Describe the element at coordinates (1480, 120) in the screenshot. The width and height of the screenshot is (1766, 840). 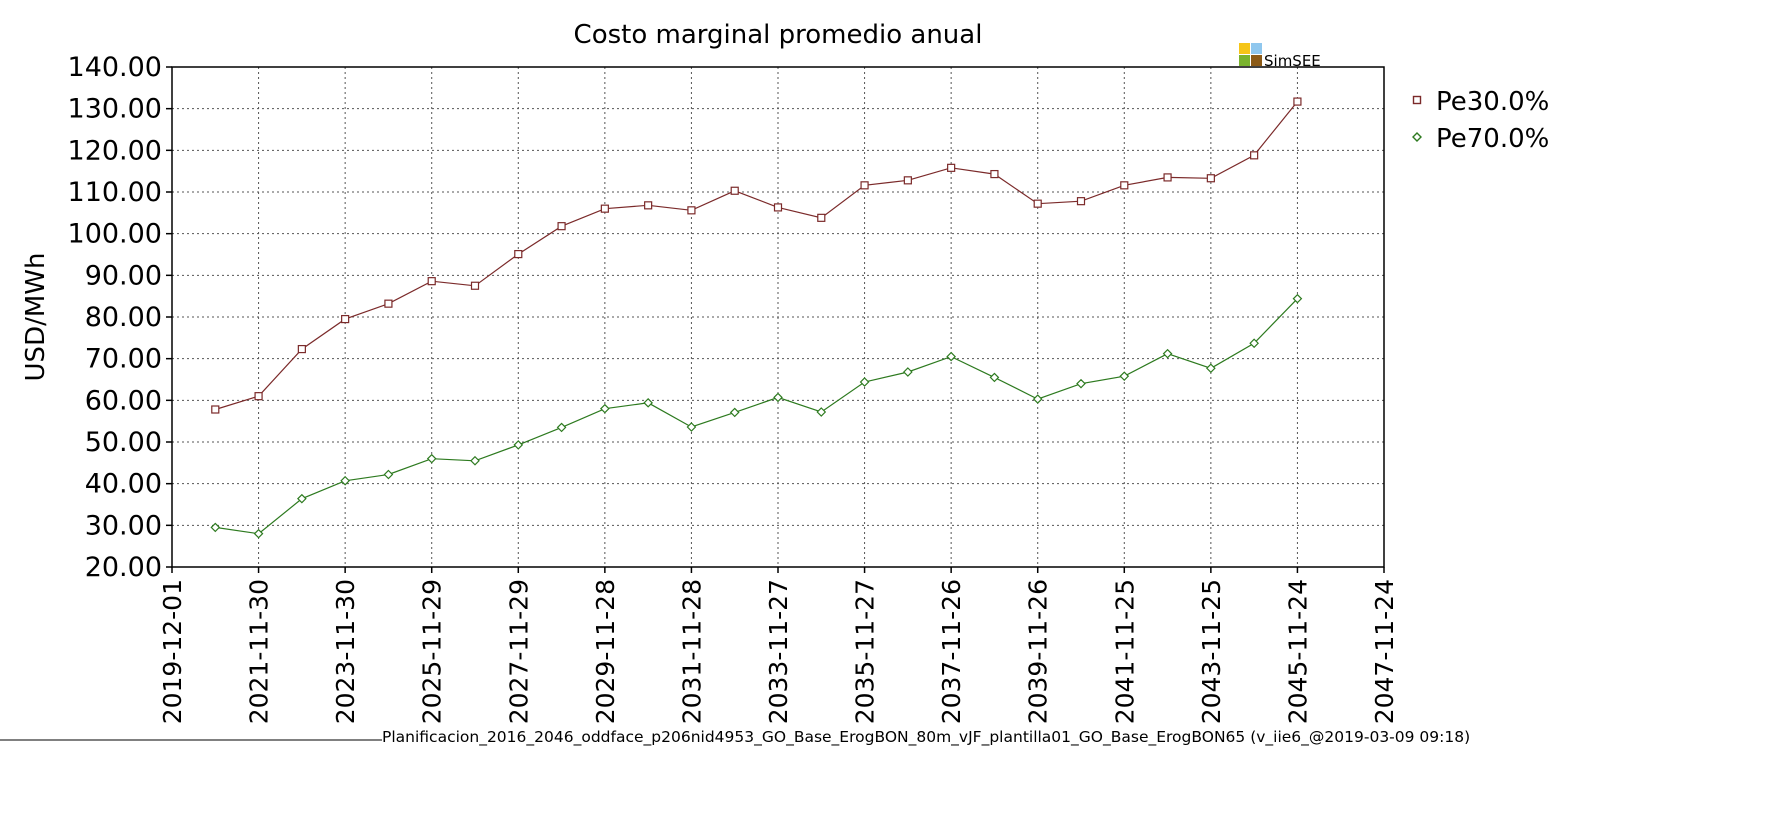
I see `legend: Pe30.0% Pe70.0%` at that location.